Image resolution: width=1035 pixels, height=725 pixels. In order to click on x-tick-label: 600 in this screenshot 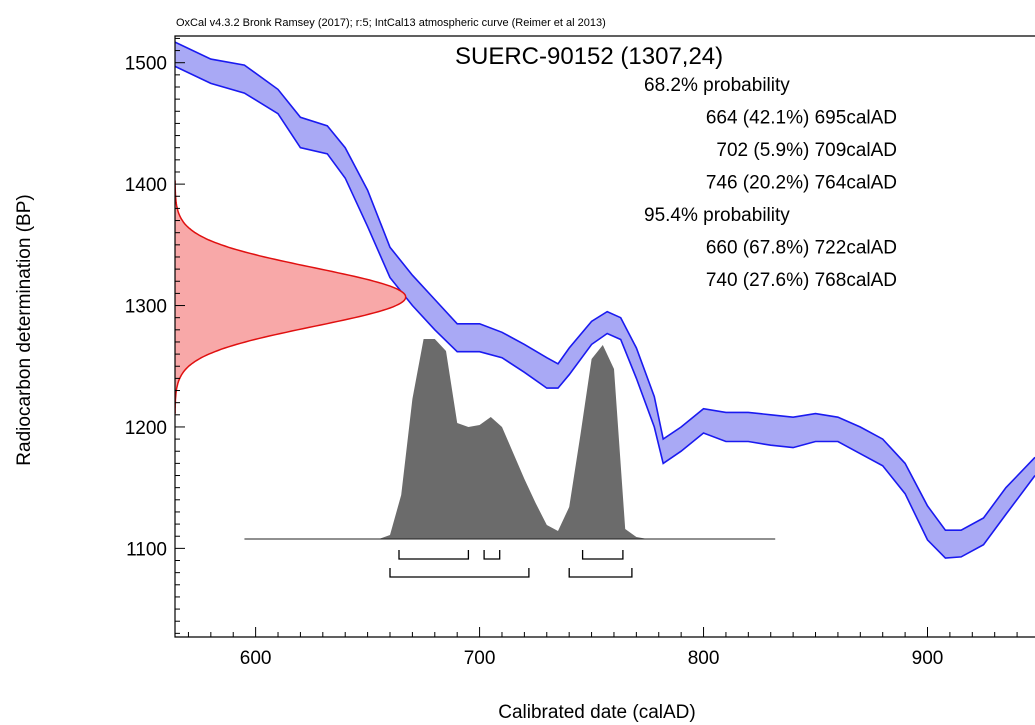, I will do `click(256, 658)`.